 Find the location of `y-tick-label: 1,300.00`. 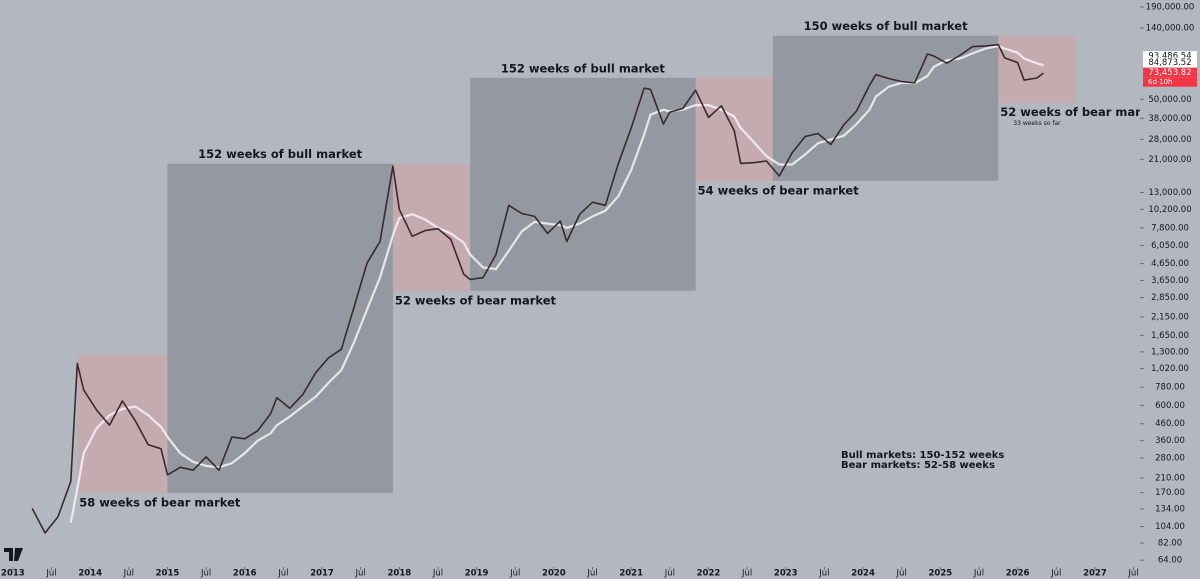

y-tick-label: 1,300.00 is located at coordinates (1170, 352).